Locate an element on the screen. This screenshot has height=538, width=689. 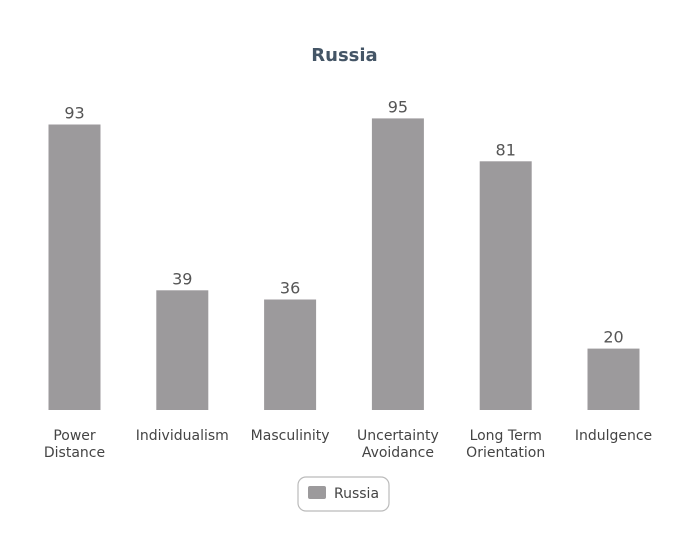
category-tick-label: Long Term Orientation is located at coordinates (505, 444).